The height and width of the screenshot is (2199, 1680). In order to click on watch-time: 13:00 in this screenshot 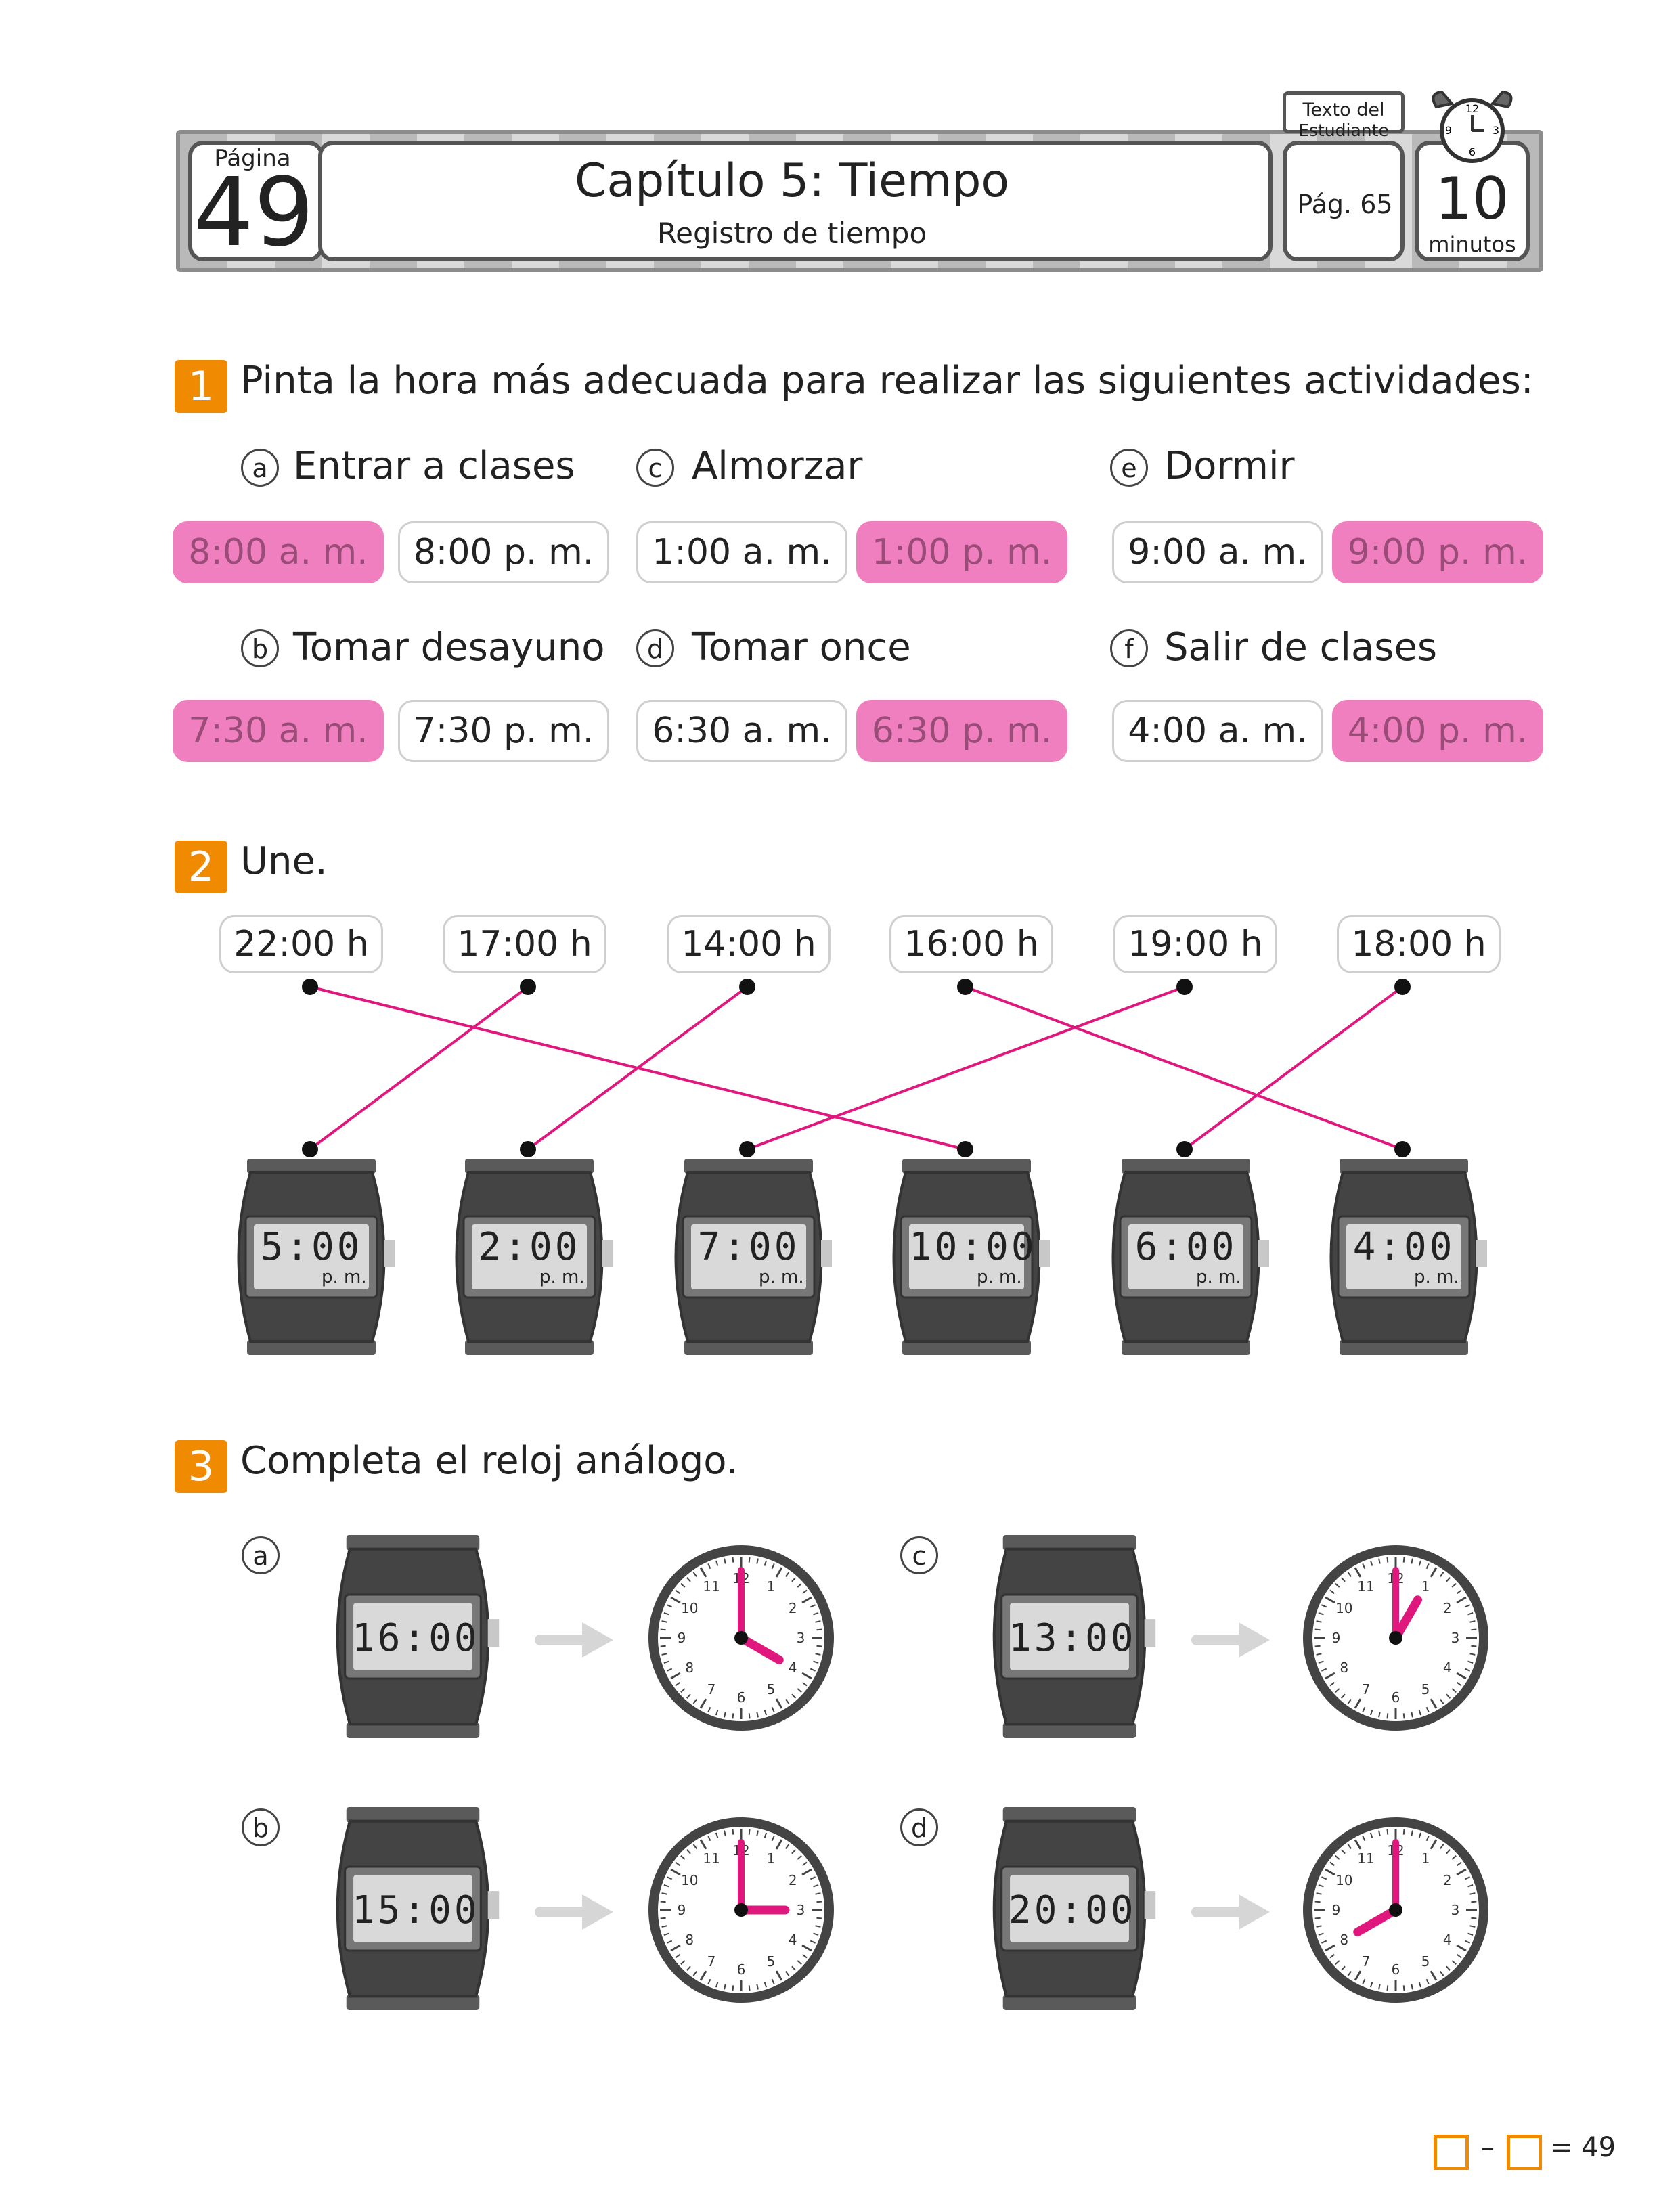, I will do `click(1073, 1638)`.